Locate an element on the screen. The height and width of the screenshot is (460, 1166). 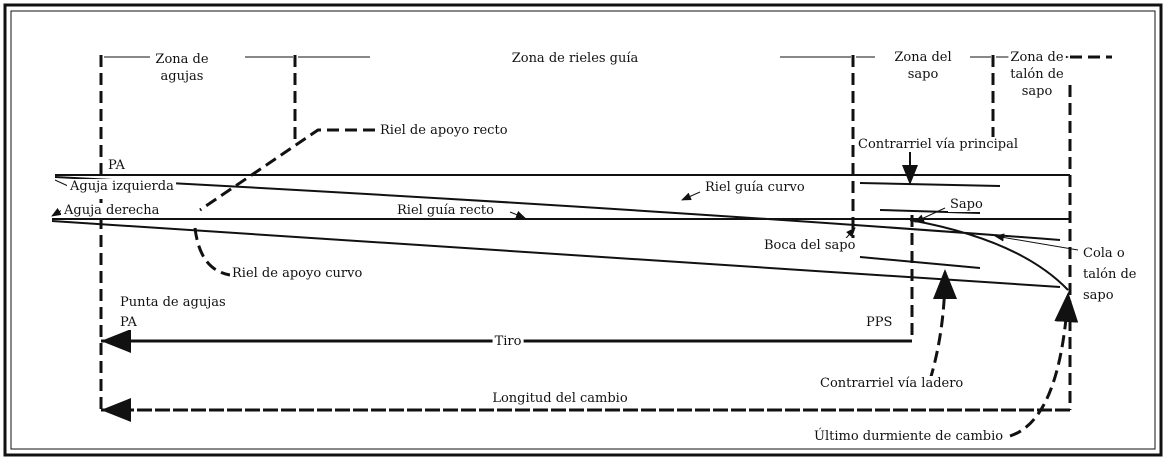
label: Último durmiente de cambio is located at coordinates (908, 435).